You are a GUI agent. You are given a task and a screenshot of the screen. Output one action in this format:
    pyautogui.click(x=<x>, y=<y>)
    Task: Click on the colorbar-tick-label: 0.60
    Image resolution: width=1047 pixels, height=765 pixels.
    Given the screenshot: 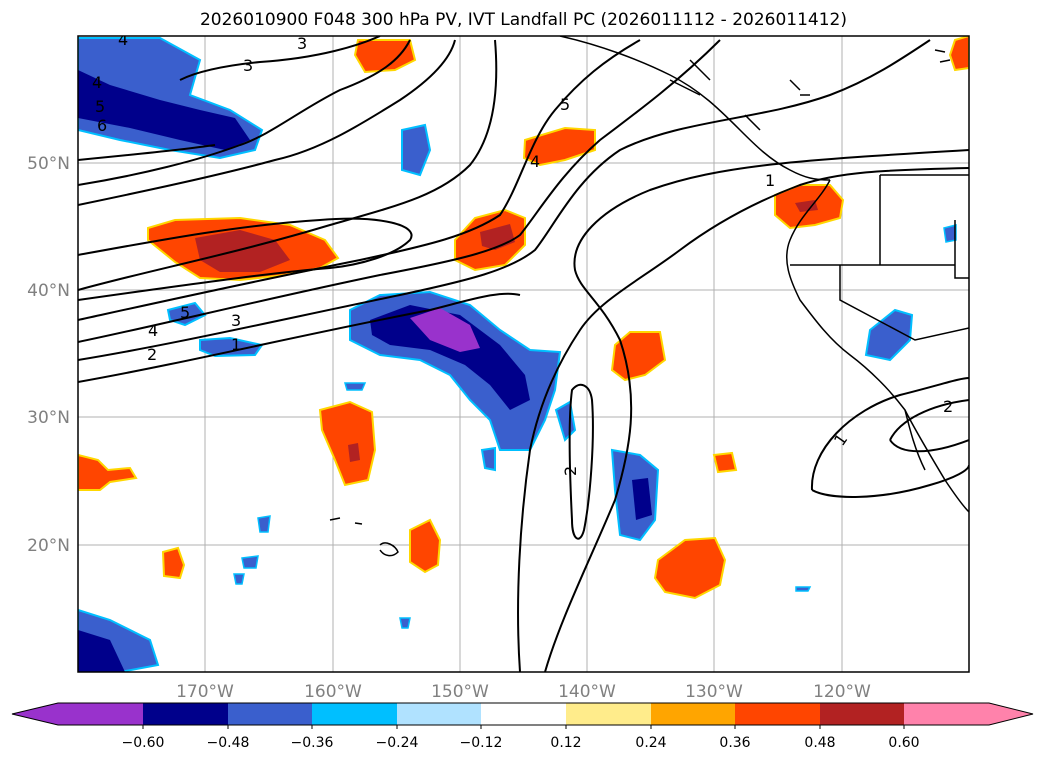 What is the action you would take?
    pyautogui.click(x=903, y=743)
    